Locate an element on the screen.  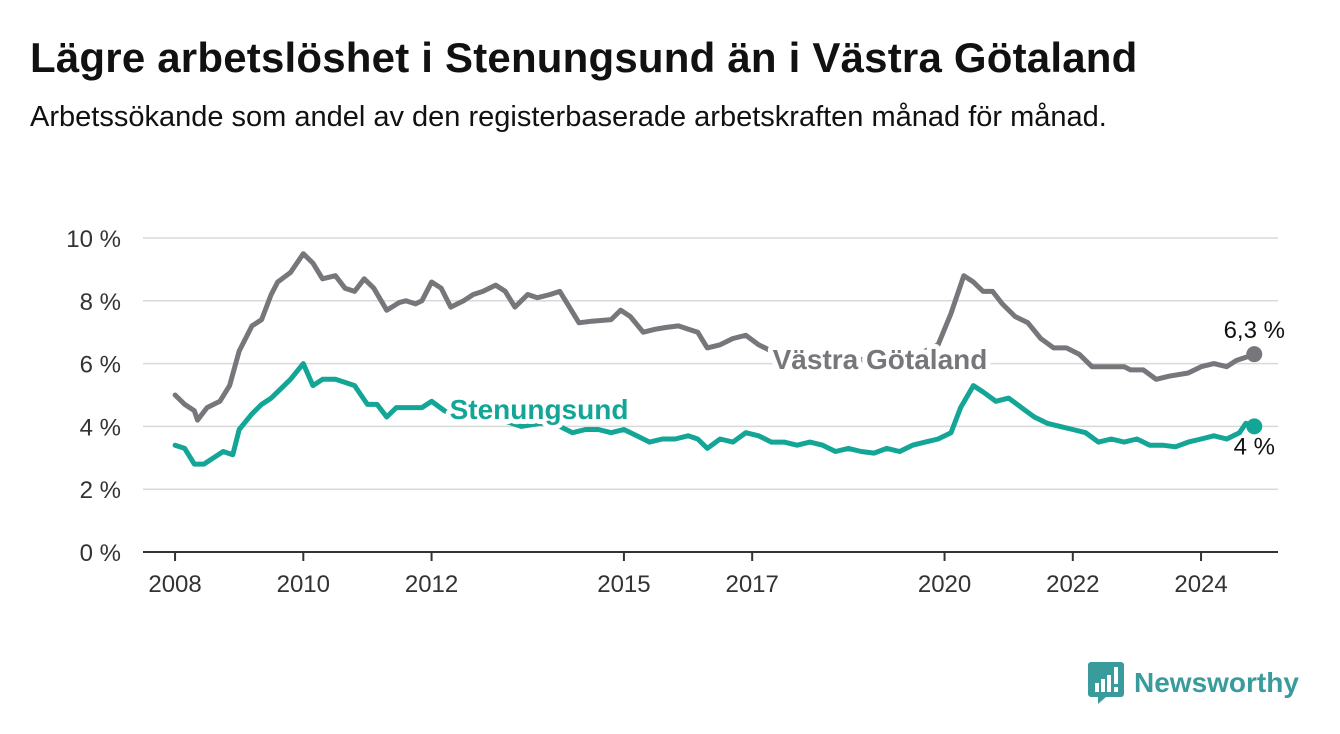
x-tick-label: 2020 is located at coordinates (944, 584).